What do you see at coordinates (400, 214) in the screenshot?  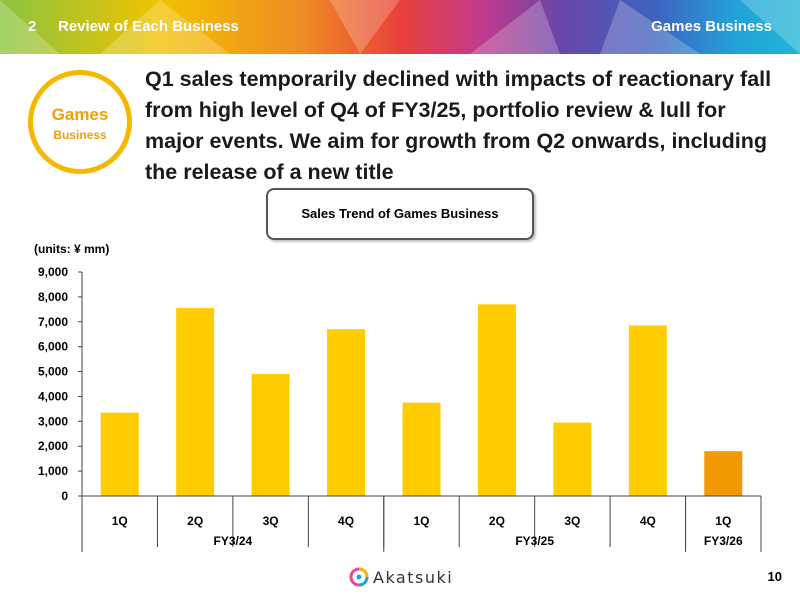 I see `chart-title: Sales Trend of Games Business` at bounding box center [400, 214].